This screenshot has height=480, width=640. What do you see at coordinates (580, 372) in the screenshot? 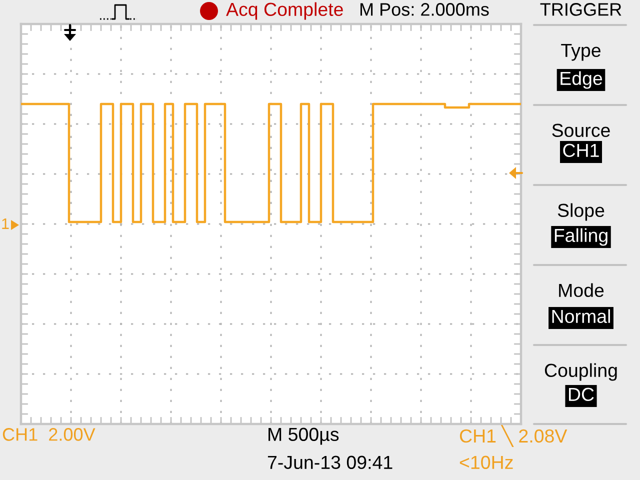
I see `text: Coupling` at bounding box center [580, 372].